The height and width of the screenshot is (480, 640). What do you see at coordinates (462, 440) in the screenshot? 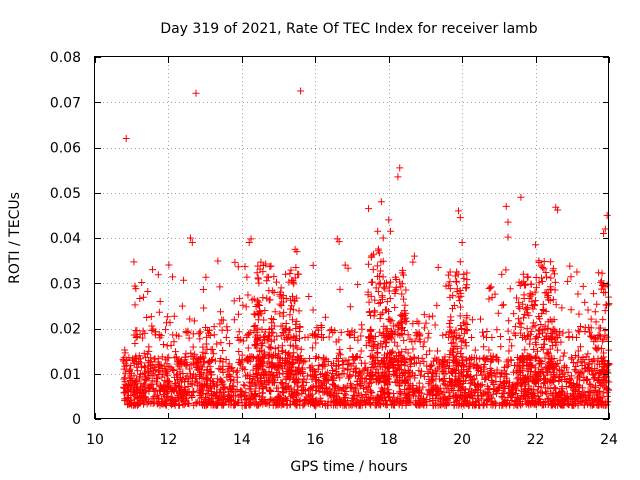
I see `x-tick-label: 20` at bounding box center [462, 440].